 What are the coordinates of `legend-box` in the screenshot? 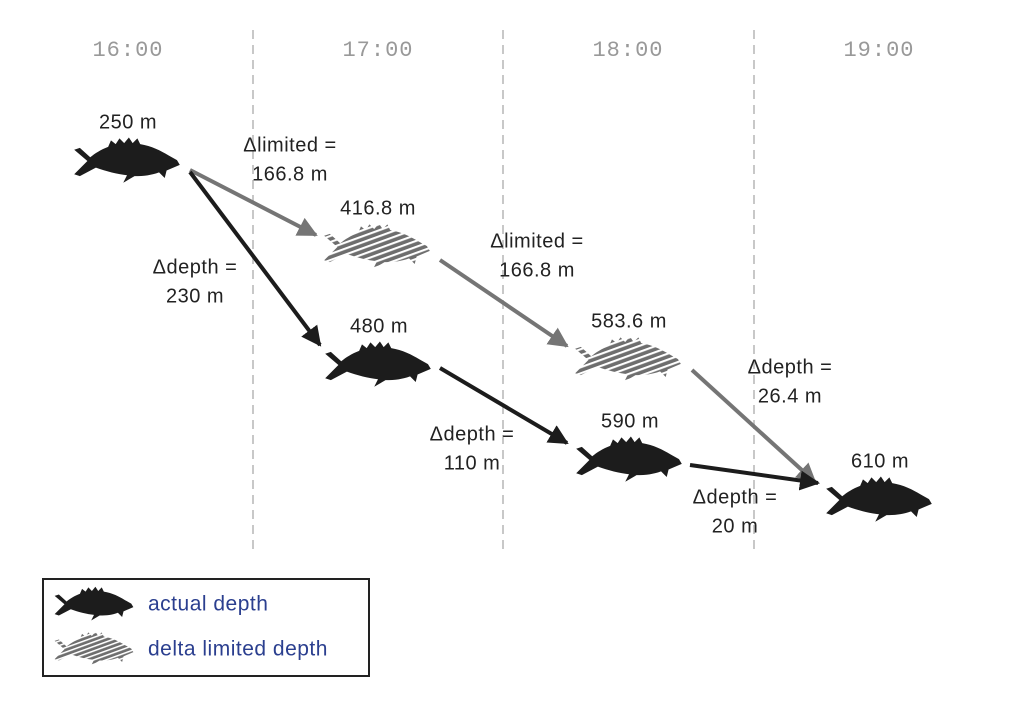 It's located at (206, 627).